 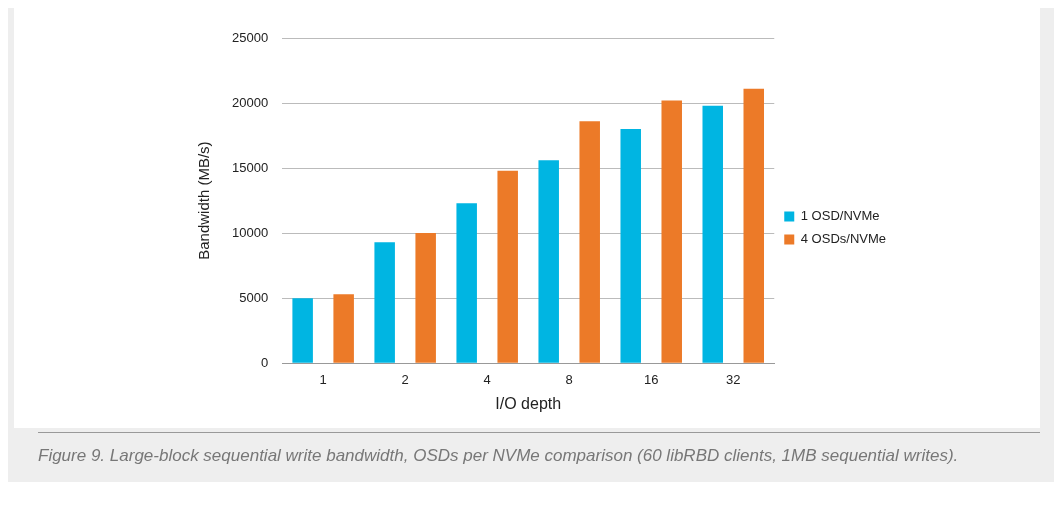 What do you see at coordinates (651, 379) in the screenshot?
I see `x-tick-label: 16` at bounding box center [651, 379].